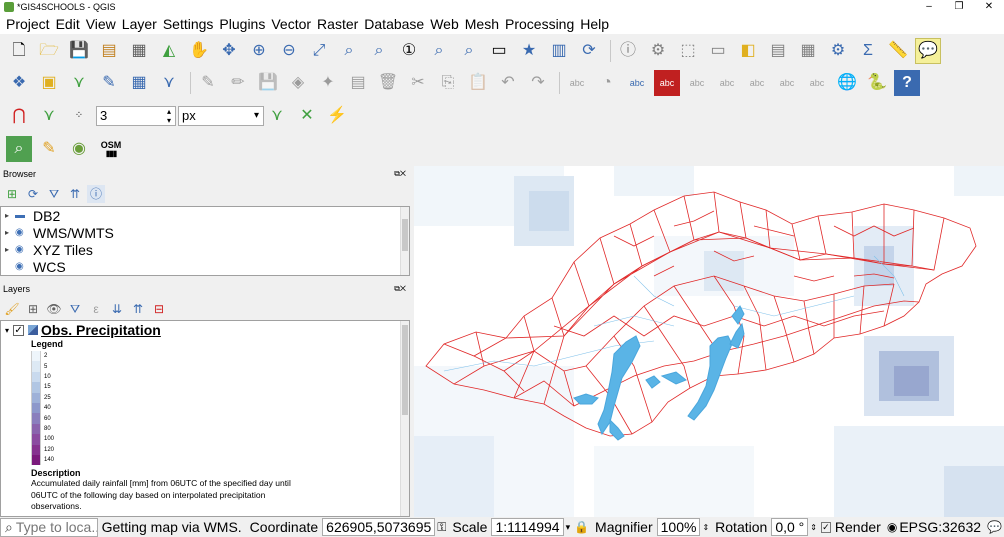 The height and width of the screenshot is (537, 1004). Describe the element at coordinates (136, 116) in the screenshot. I see `snapping-tolerance-spinbox: 3` at that location.